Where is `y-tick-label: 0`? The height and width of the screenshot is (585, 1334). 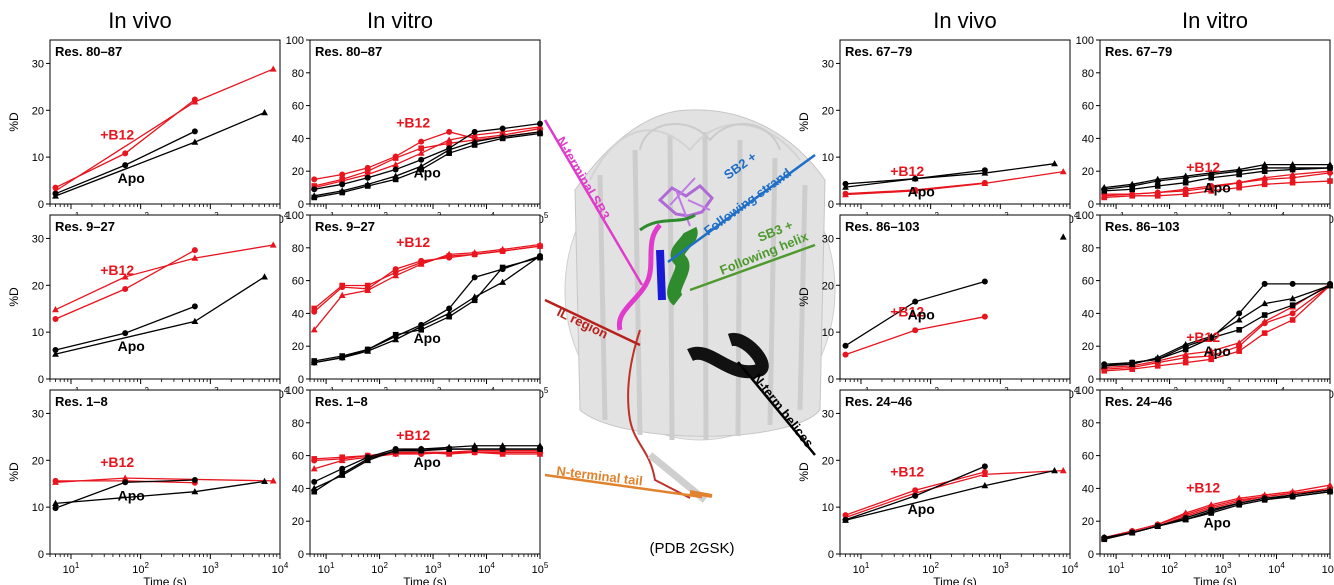
y-tick-label: 0 is located at coordinates (301, 380).